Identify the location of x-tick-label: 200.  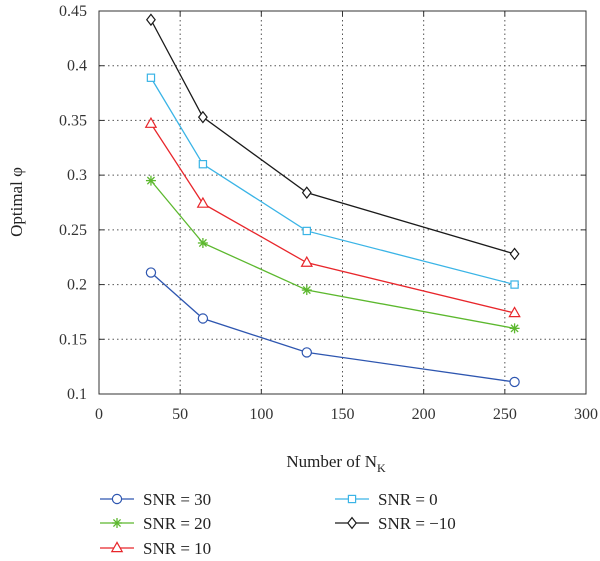
(424, 414).